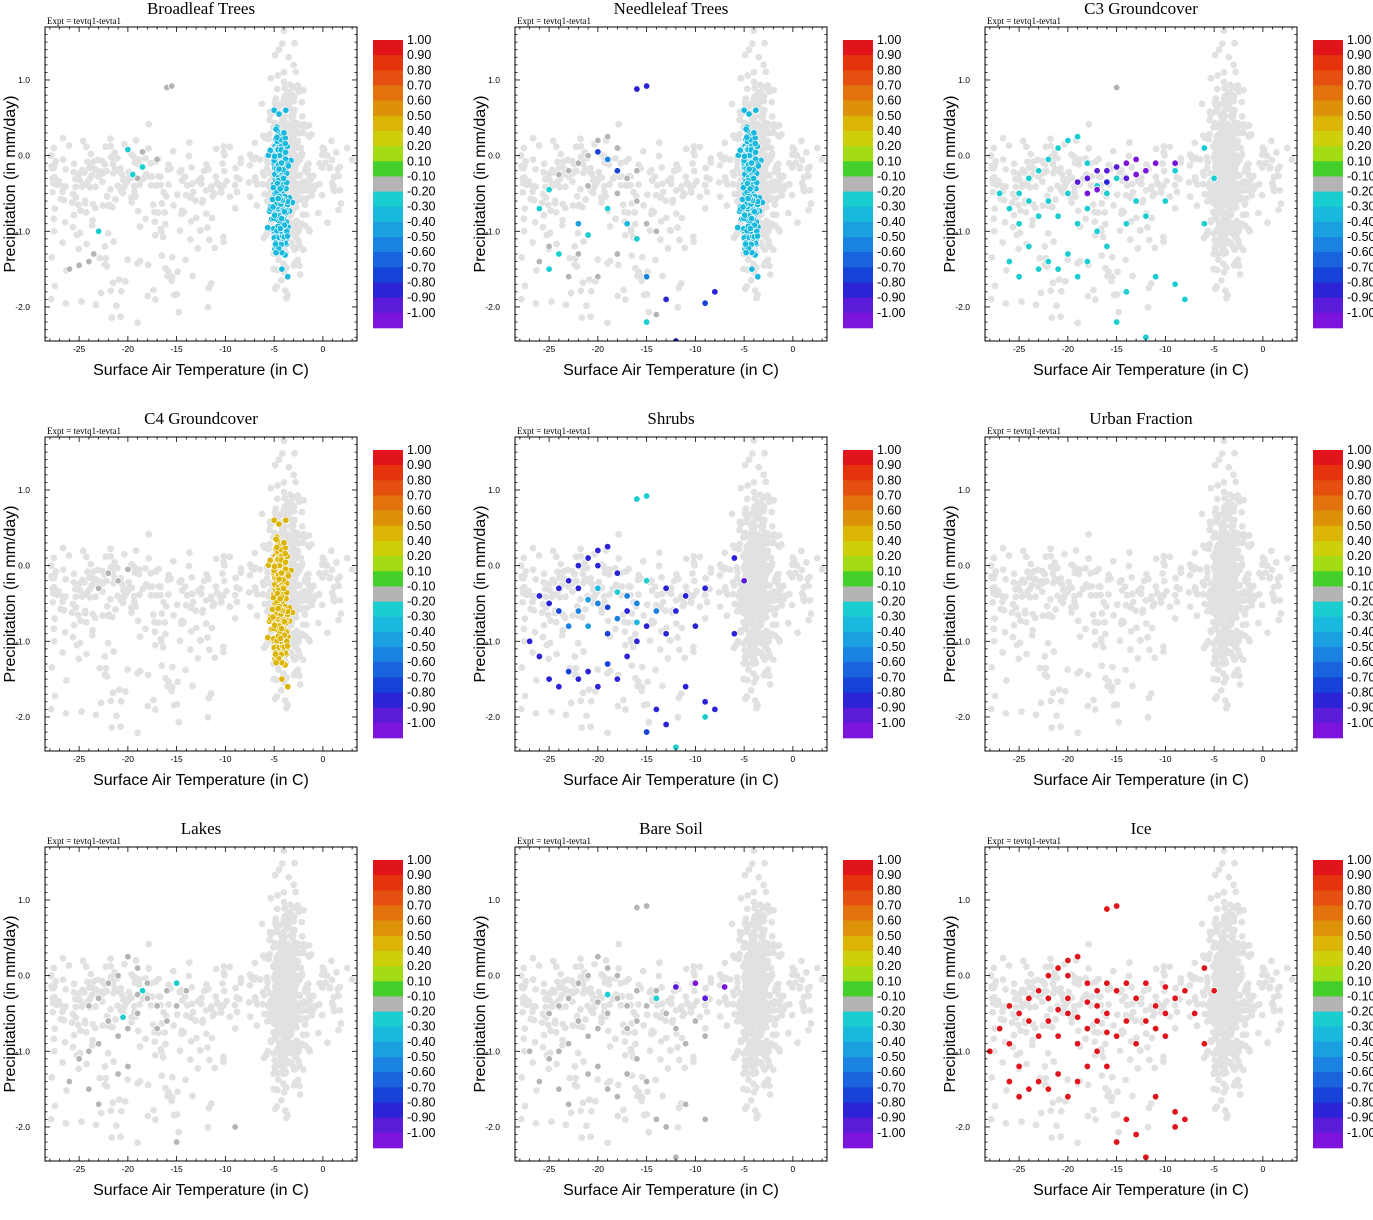  I want to click on colorbar-label: -0.10, so click(421, 176).